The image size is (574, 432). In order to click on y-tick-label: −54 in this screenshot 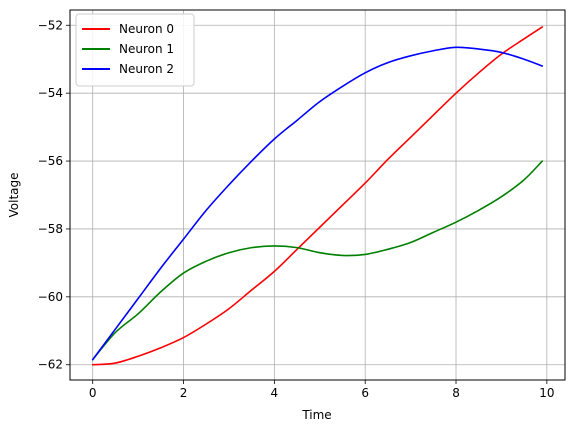, I will do `click(50, 93)`.